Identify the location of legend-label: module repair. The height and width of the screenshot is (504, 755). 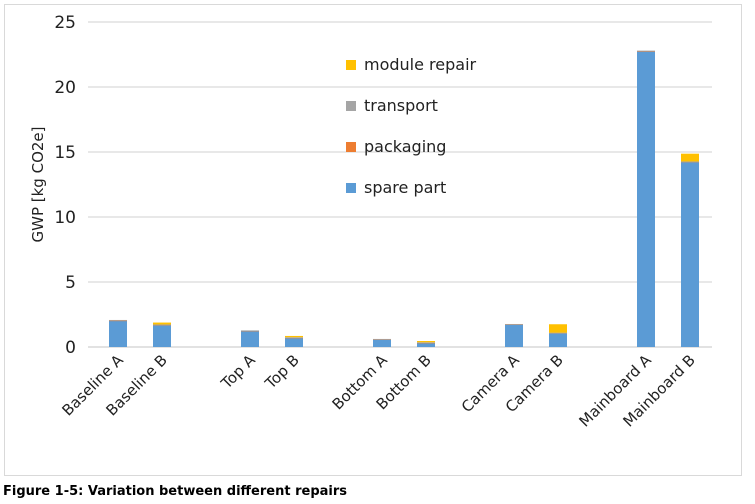
(420, 64).